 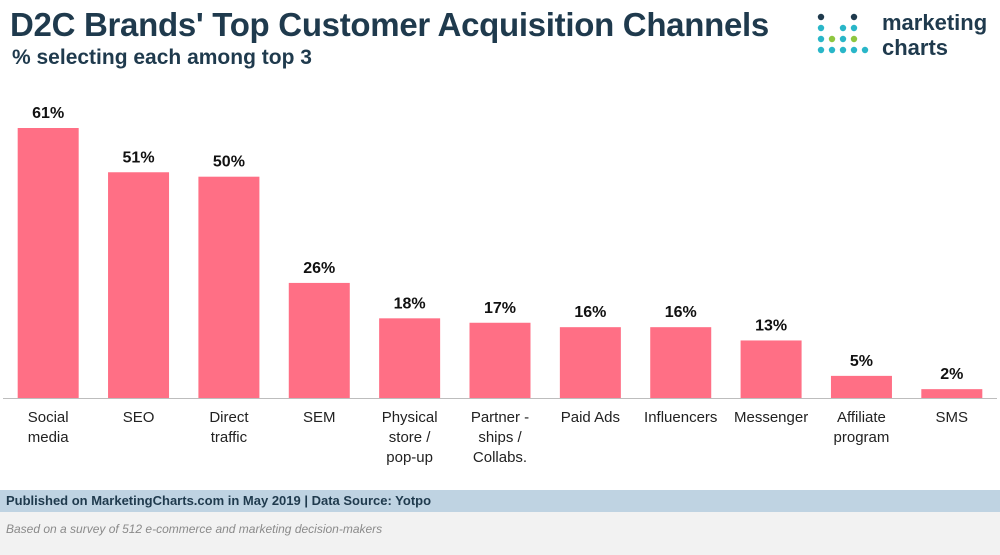 I want to click on category-label: store /, so click(x=410, y=437).